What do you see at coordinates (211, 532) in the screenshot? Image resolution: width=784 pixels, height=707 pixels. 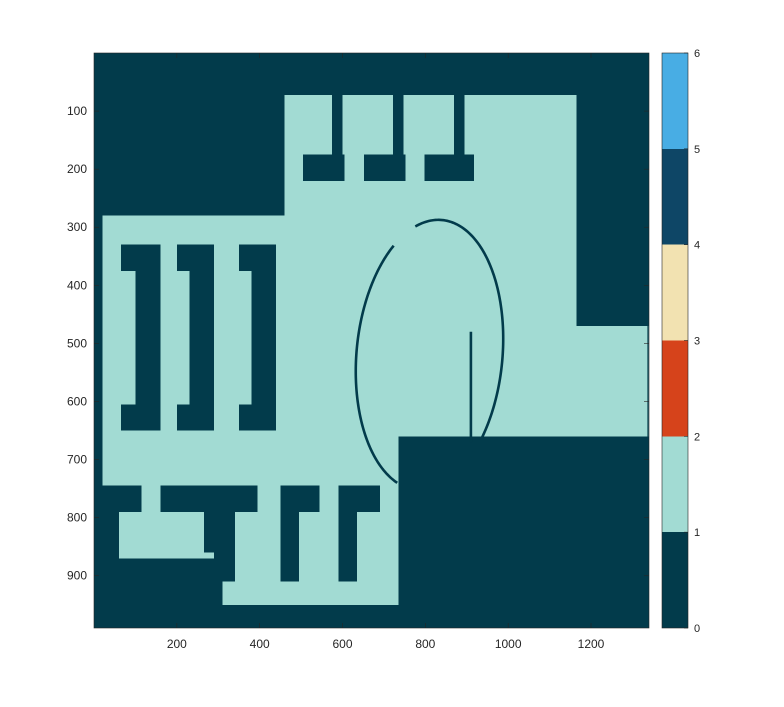 I see `heatmap-region-bl-notch` at bounding box center [211, 532].